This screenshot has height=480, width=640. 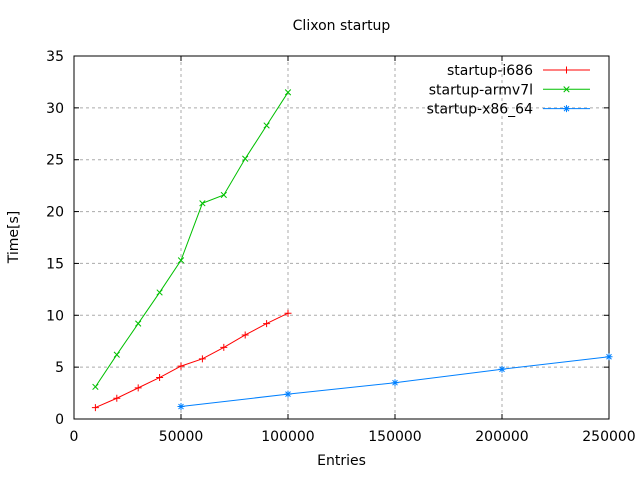 I want to click on chart-title: Clixon startup, so click(x=341, y=26).